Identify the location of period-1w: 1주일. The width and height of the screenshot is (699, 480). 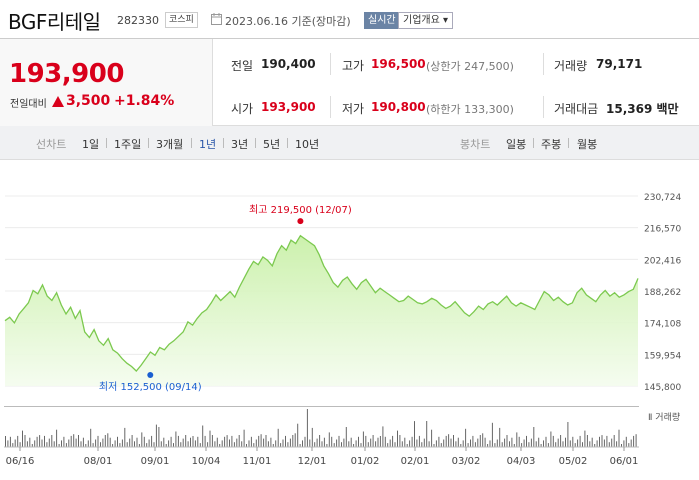
(128, 144).